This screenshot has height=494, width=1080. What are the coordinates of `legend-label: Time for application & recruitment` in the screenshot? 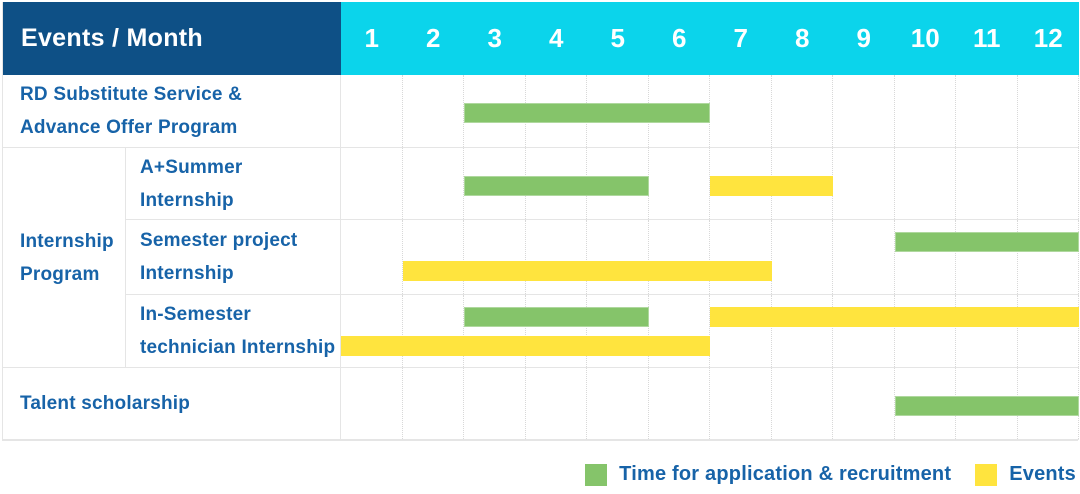 It's located at (785, 474).